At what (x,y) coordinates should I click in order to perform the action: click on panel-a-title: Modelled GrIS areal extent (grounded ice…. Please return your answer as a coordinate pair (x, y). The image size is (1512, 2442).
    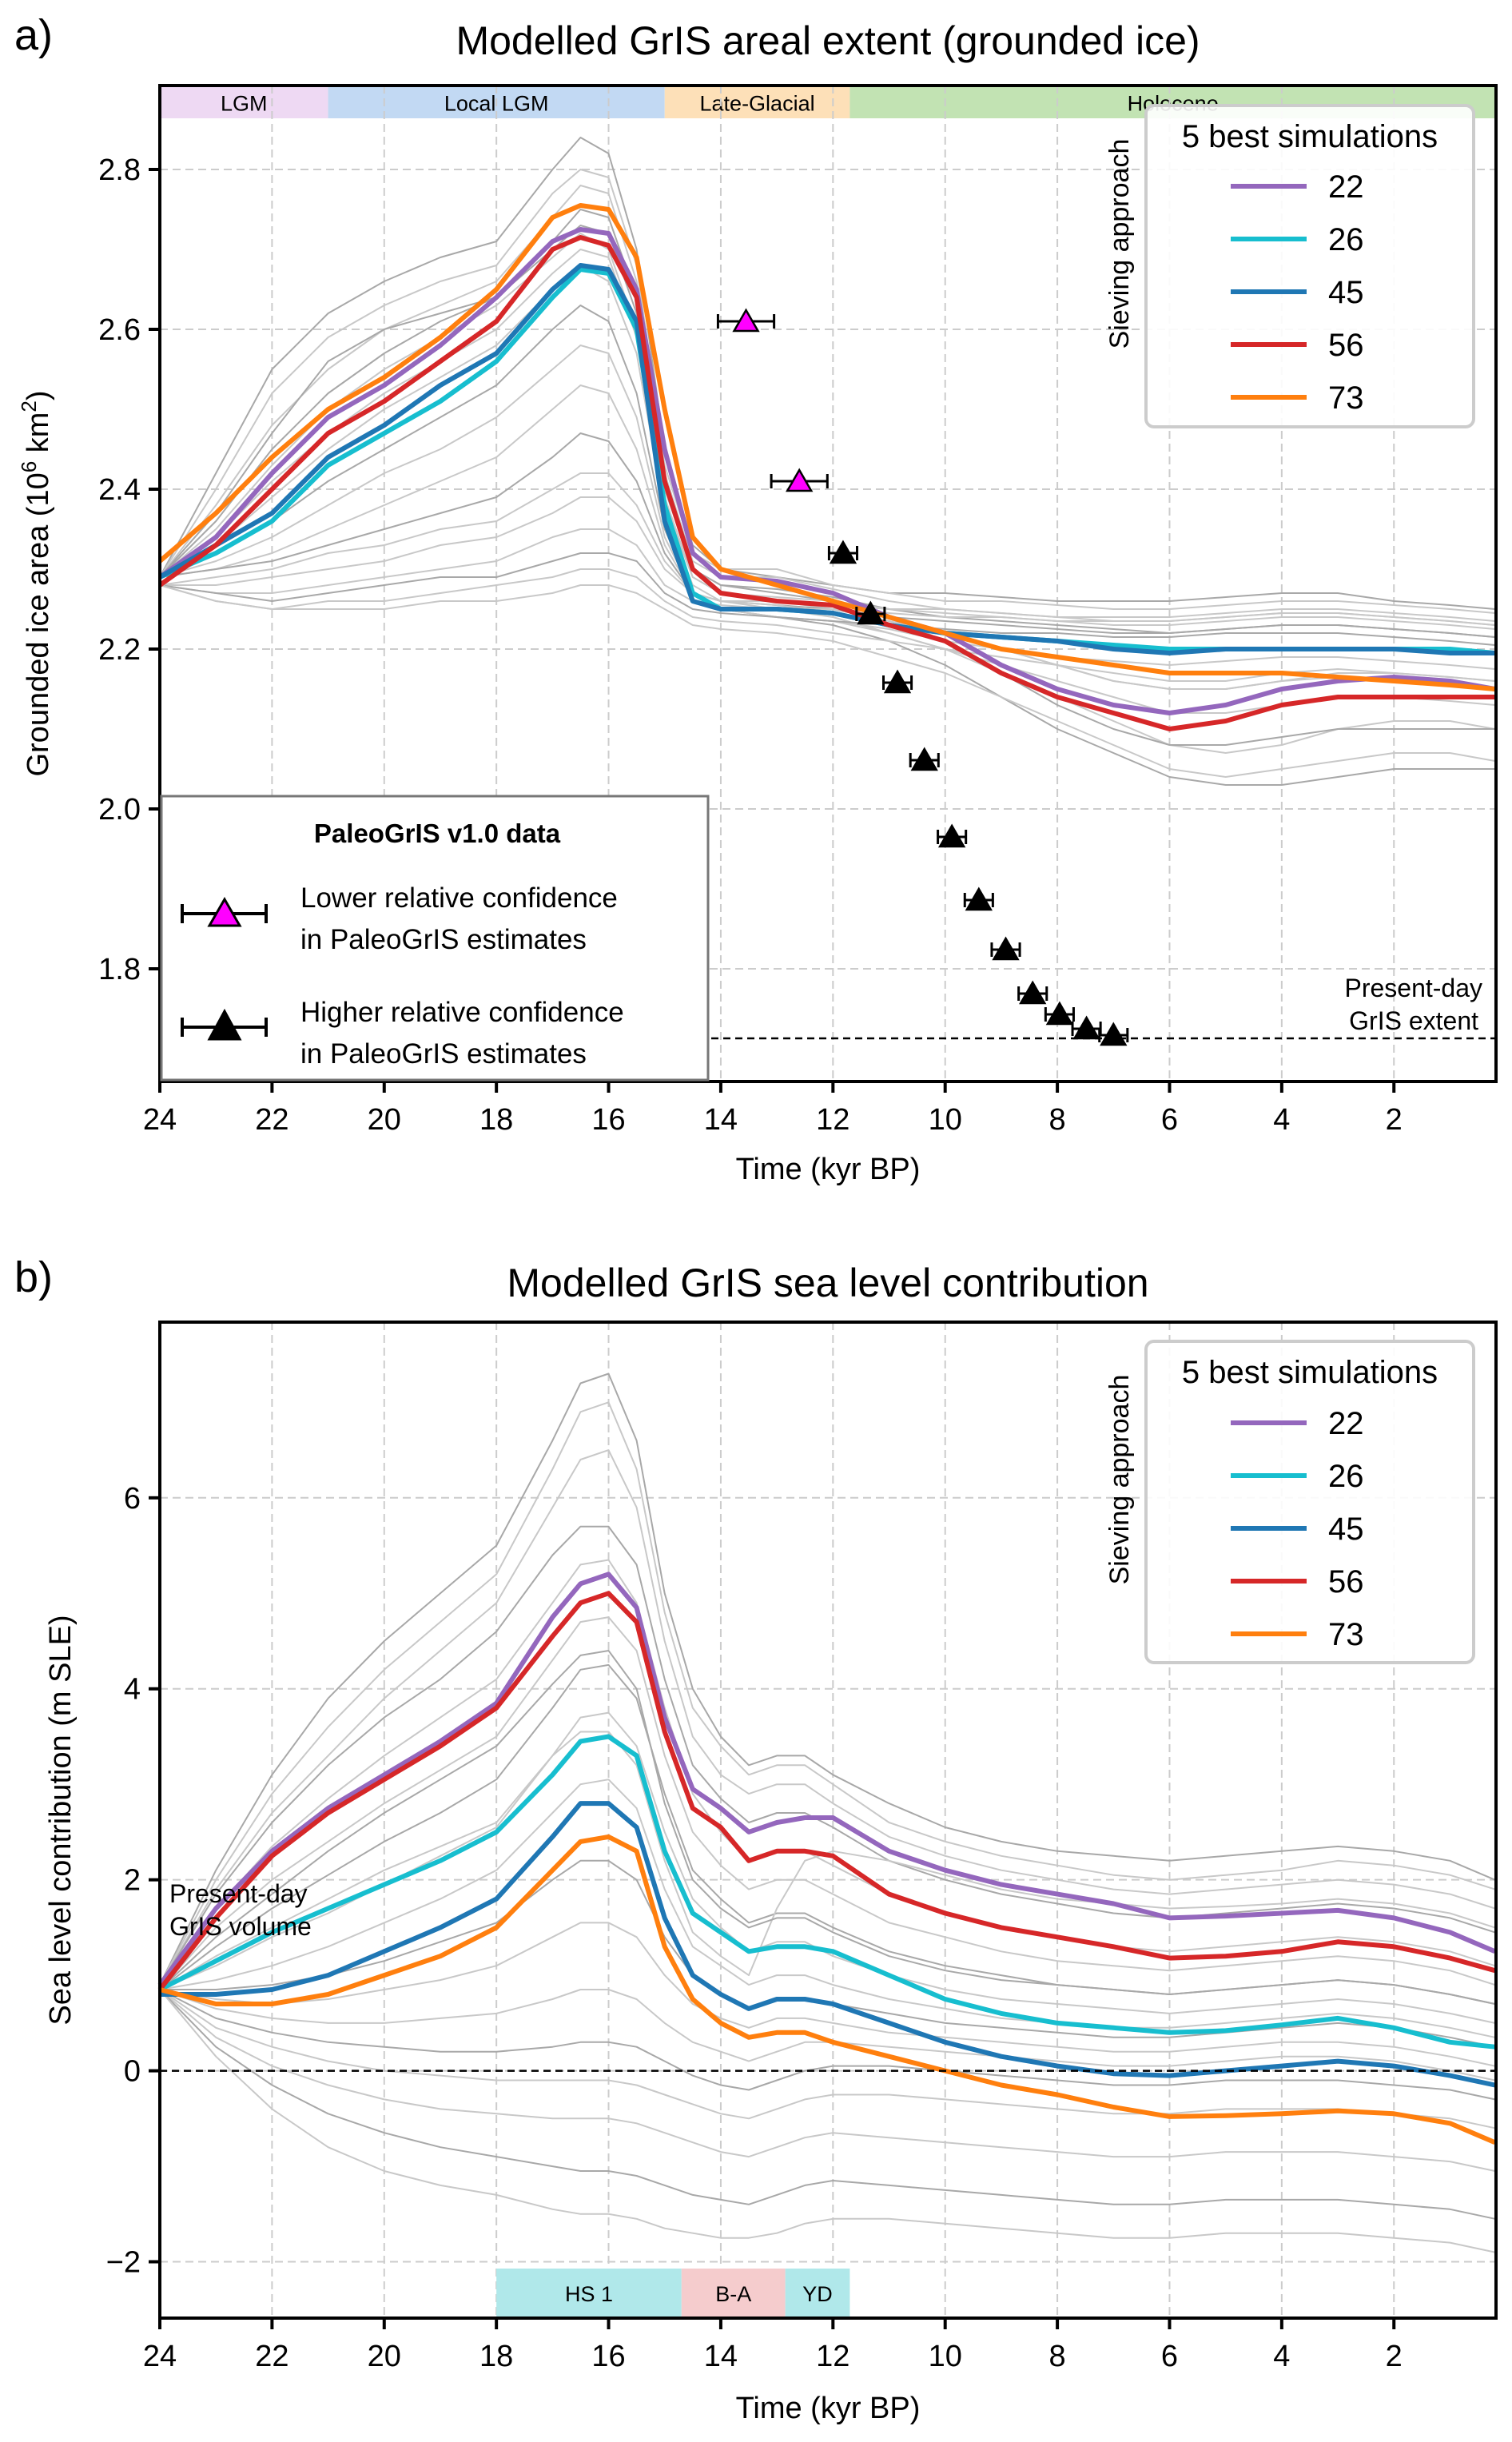
    Looking at the image, I should click on (828, 40).